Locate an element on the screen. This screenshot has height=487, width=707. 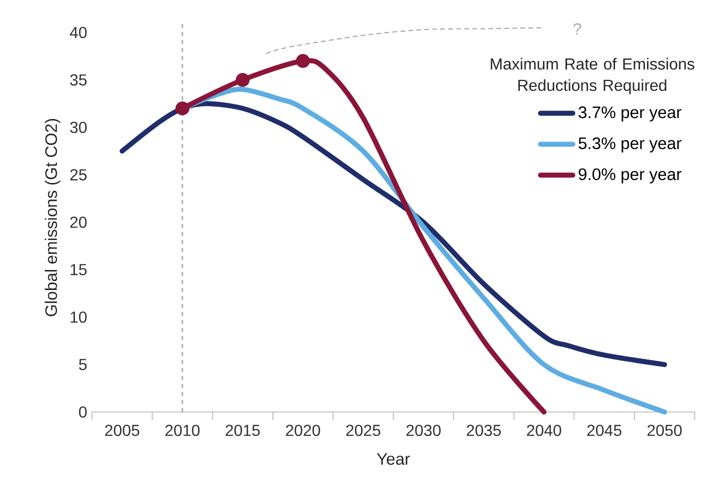
legend-label: 3.7% per year is located at coordinates (630, 114).